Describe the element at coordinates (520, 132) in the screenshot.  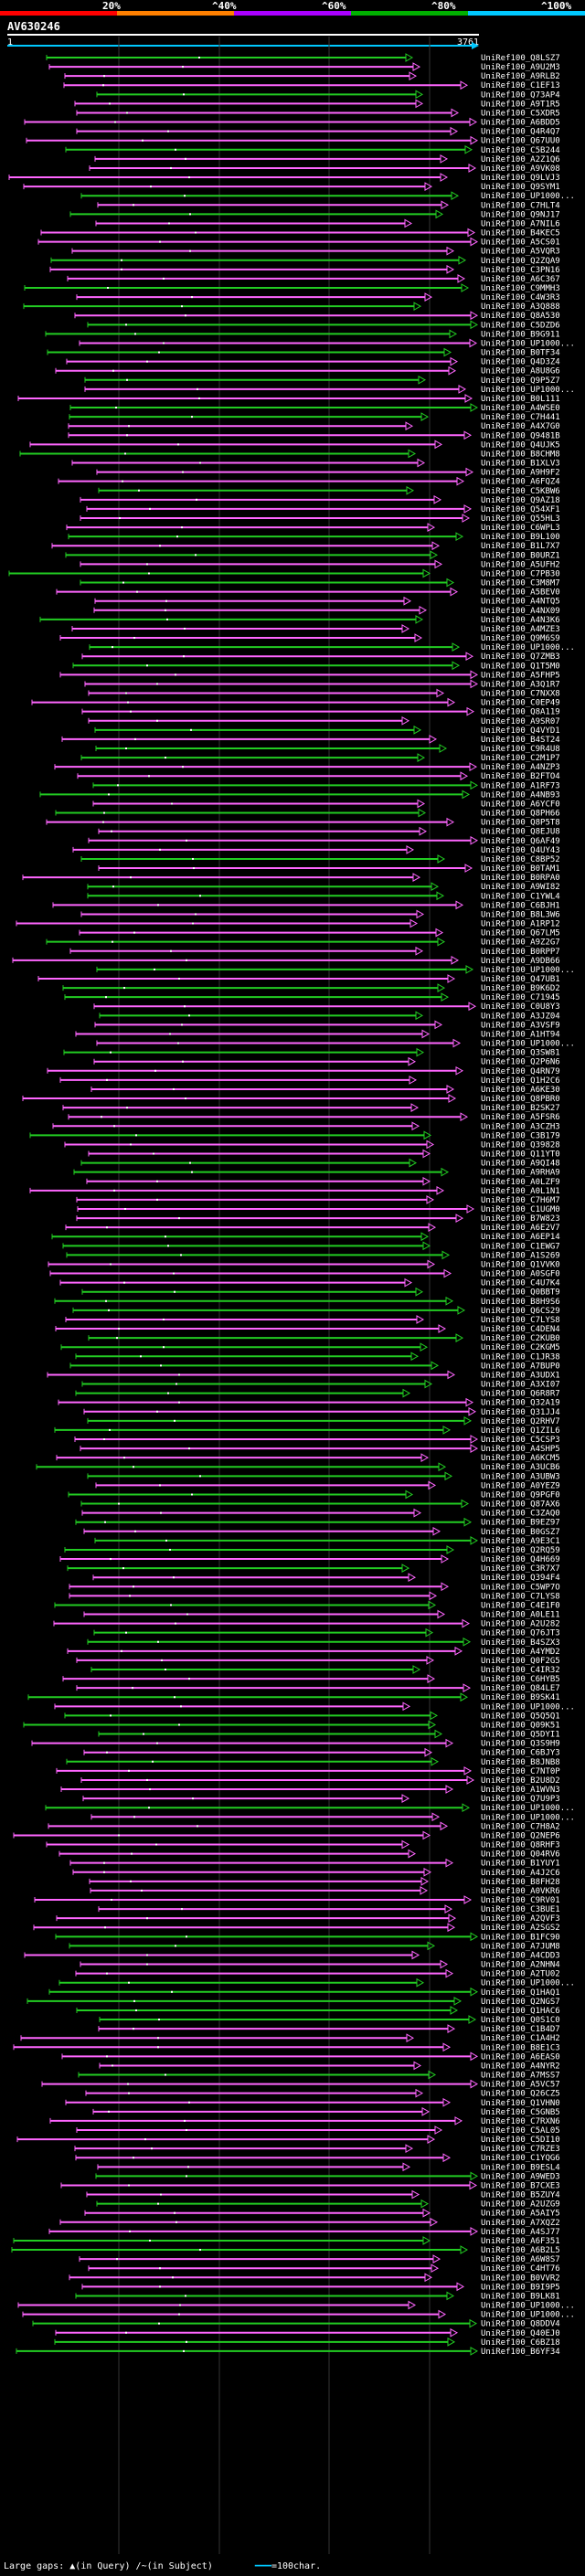
I see `hit-label: UniRef100_Q4R4Q7` at that location.